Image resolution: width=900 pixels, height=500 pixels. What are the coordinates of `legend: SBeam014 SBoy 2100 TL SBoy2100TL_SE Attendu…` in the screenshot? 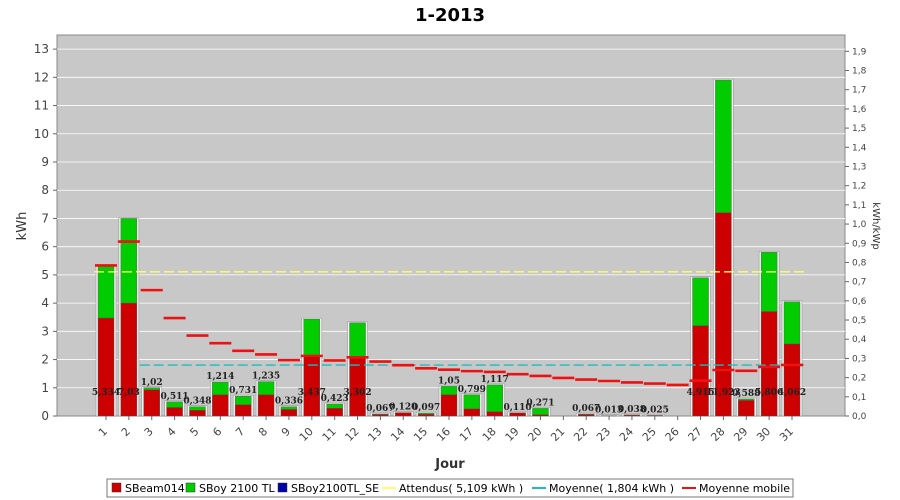 It's located at (450, 488).